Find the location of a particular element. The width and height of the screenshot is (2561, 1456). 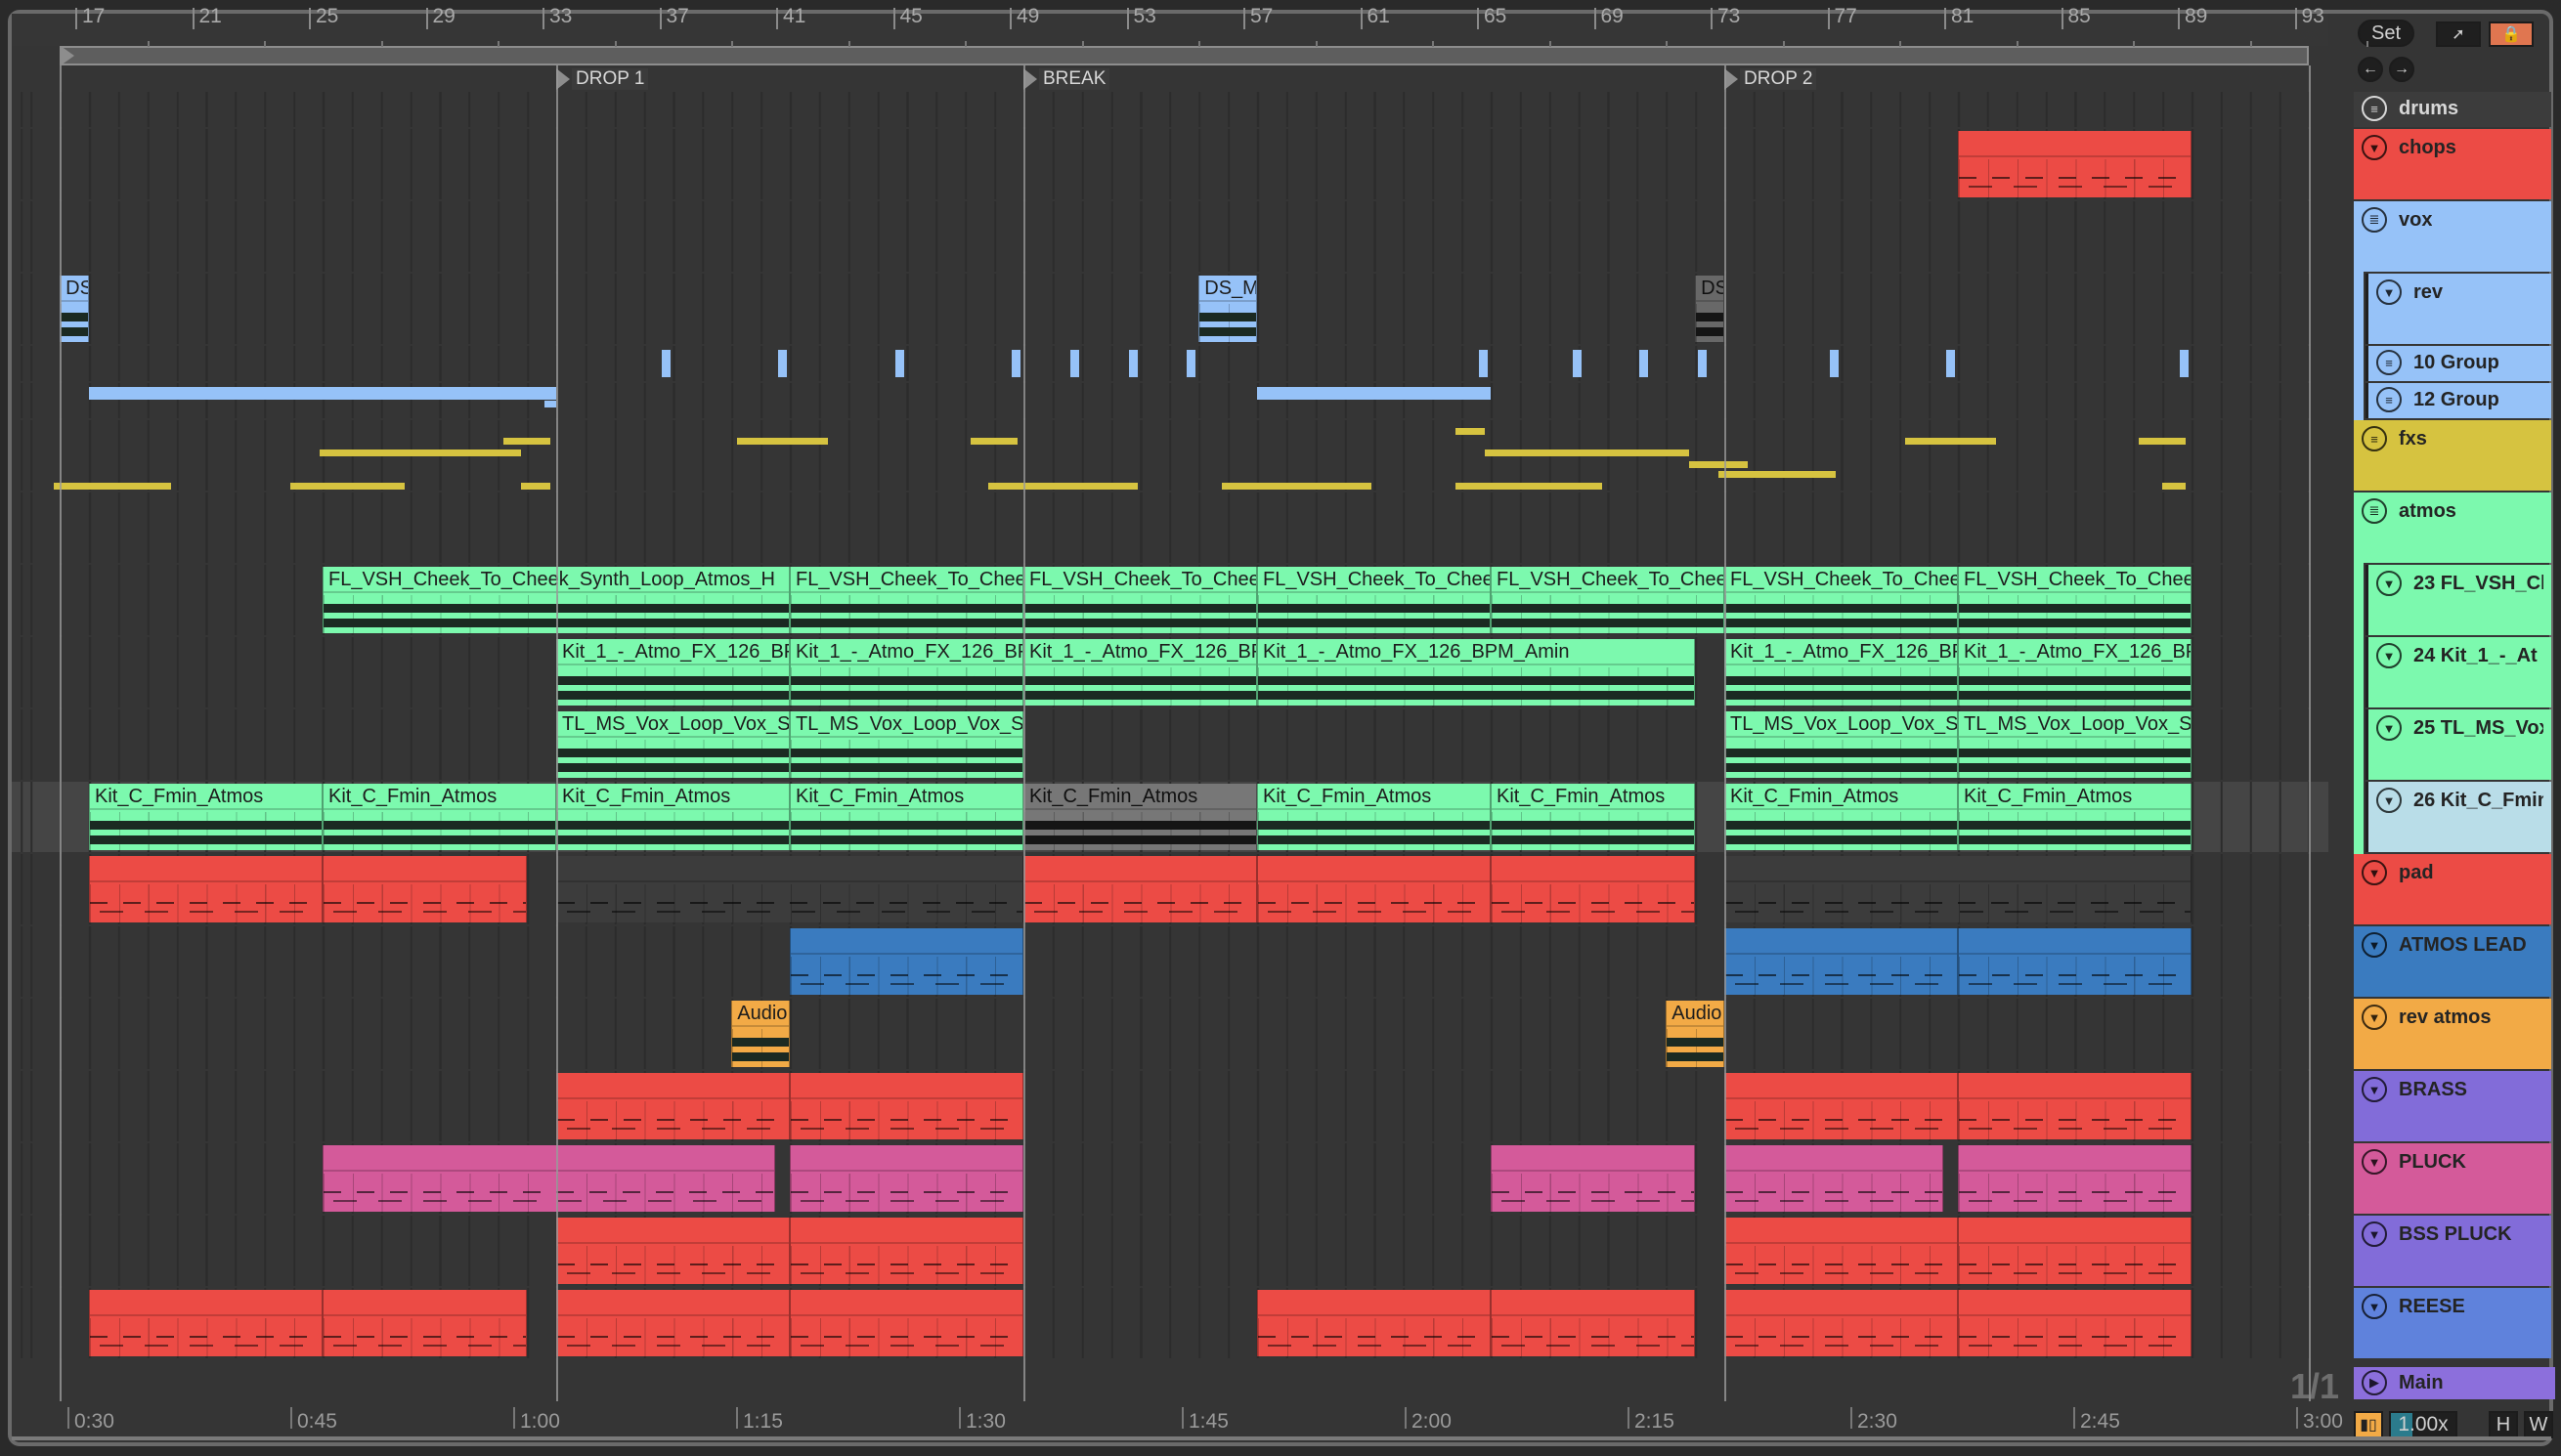

track-header-reese: ▼ REESE is located at coordinates (2452, 1323).